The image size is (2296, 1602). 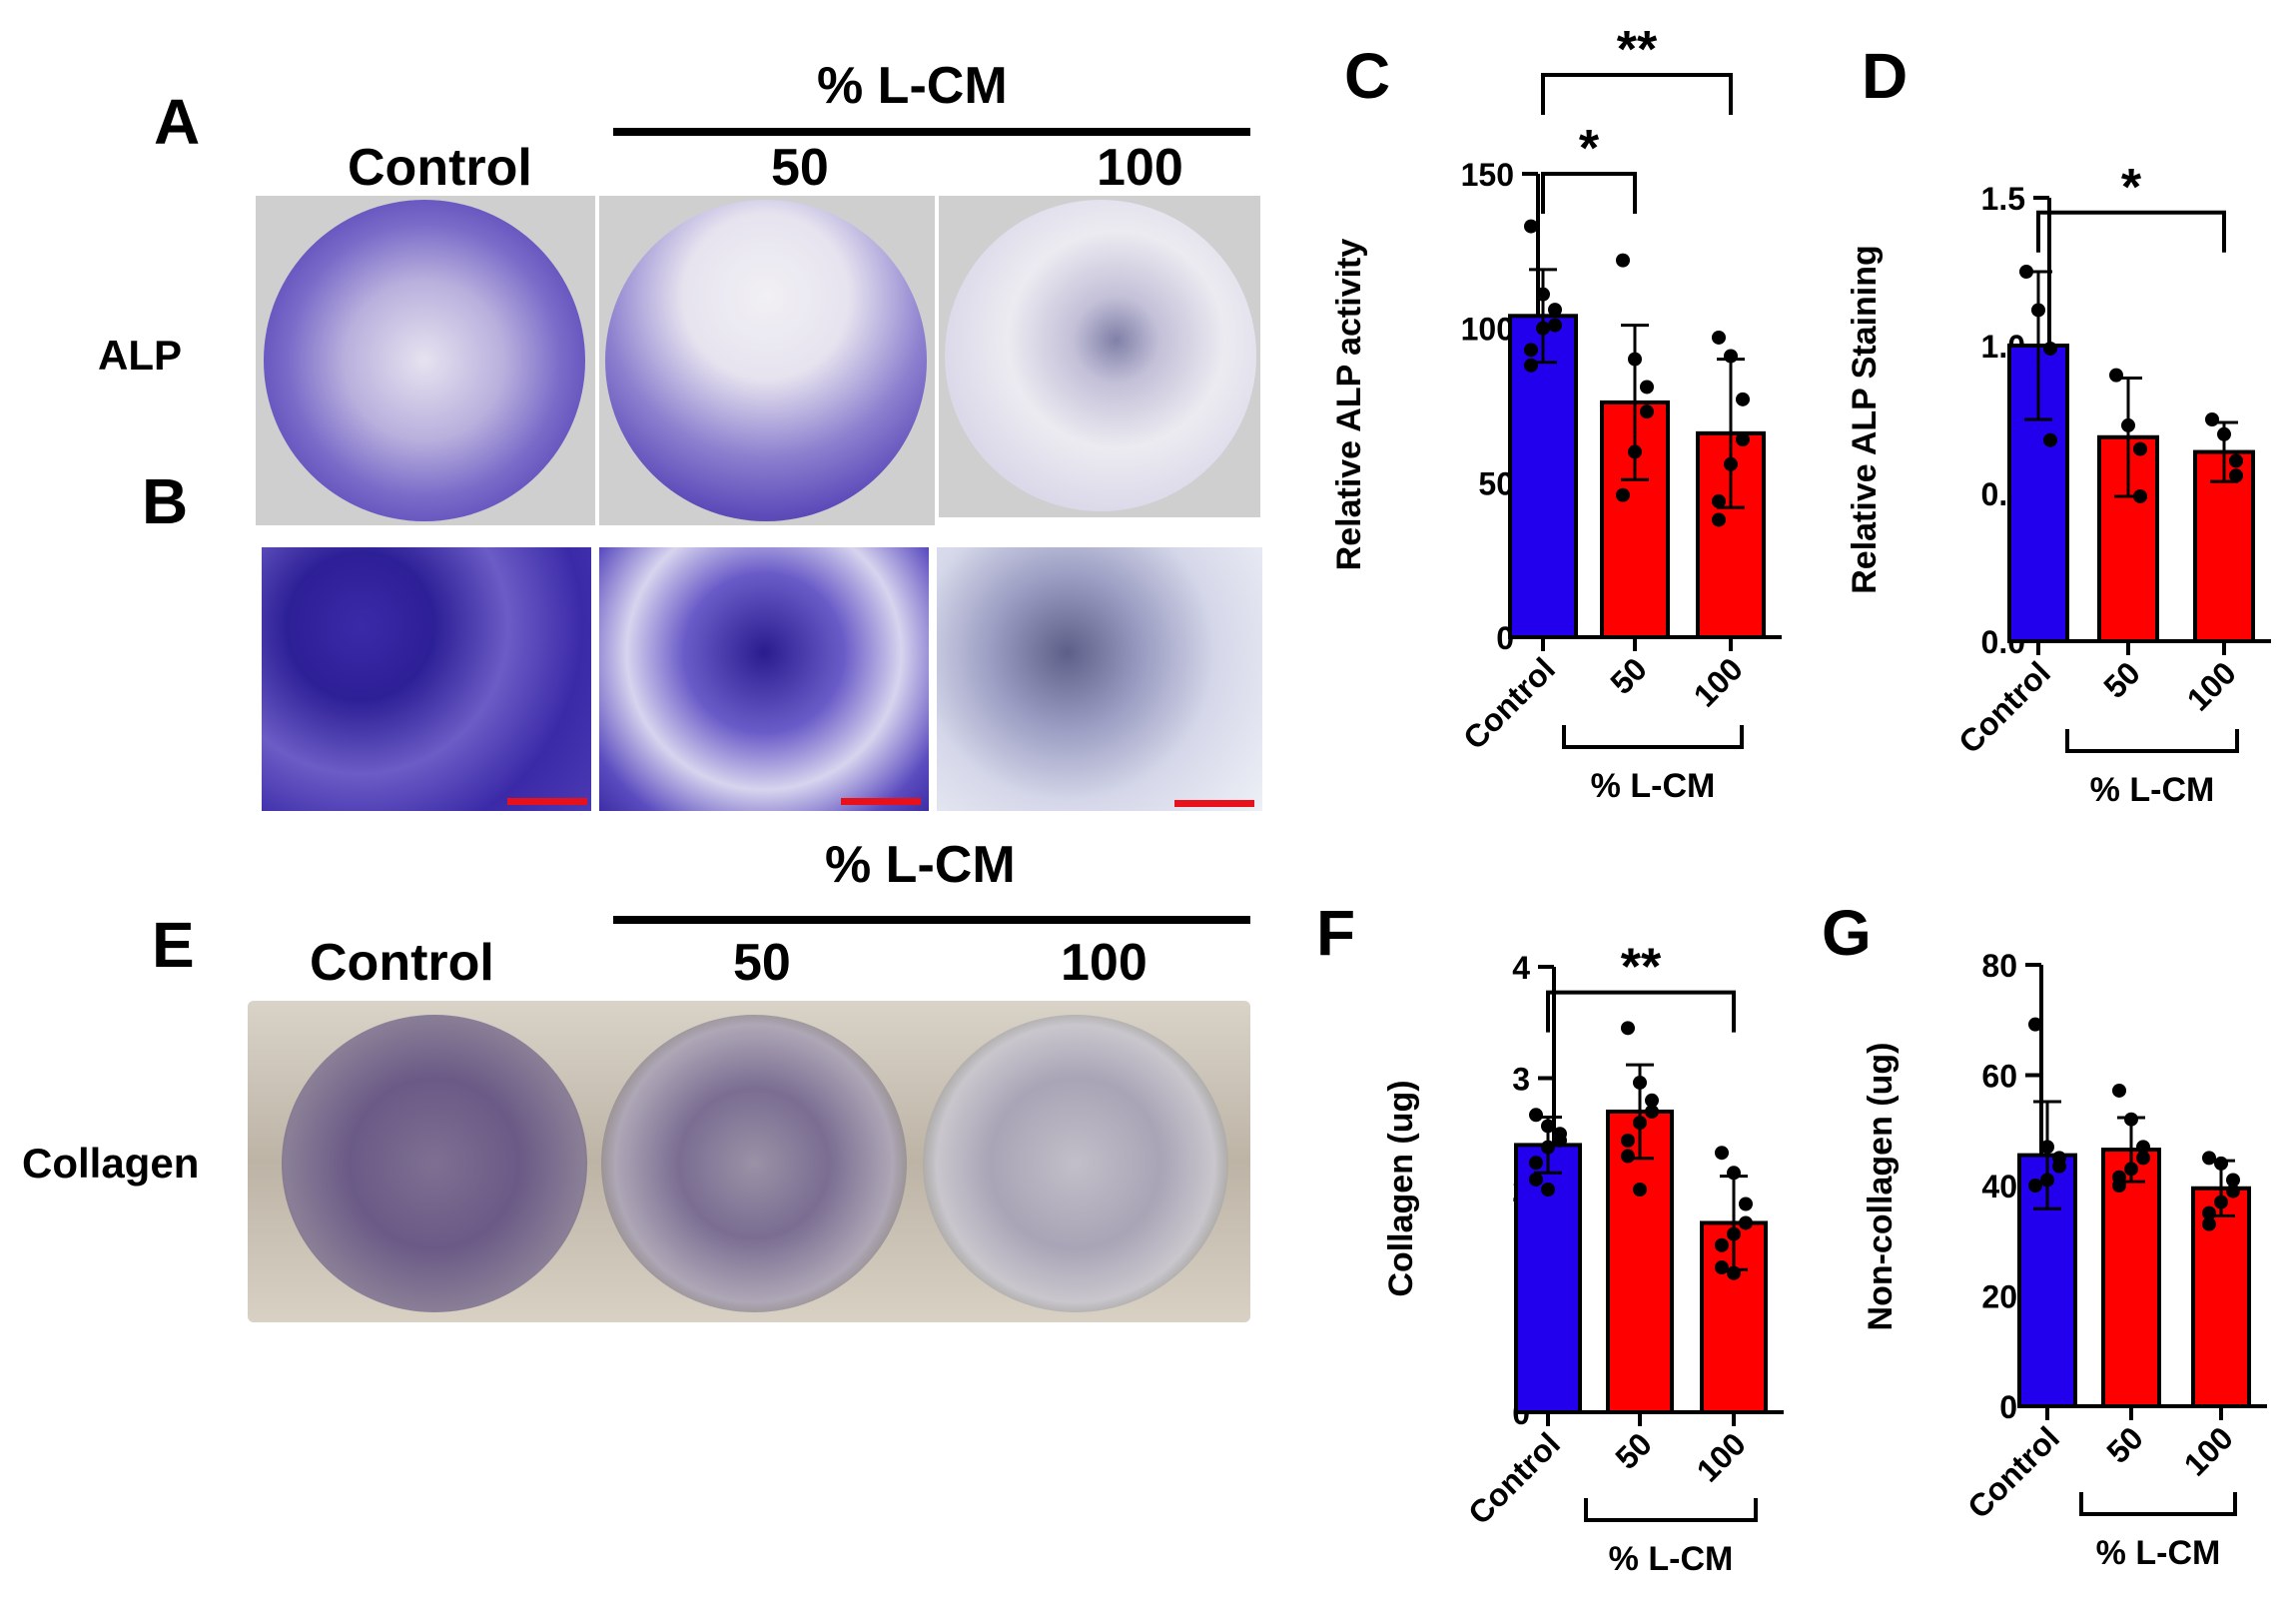 I want to click on chart-c-category-label: Control, so click(x=1509, y=703).